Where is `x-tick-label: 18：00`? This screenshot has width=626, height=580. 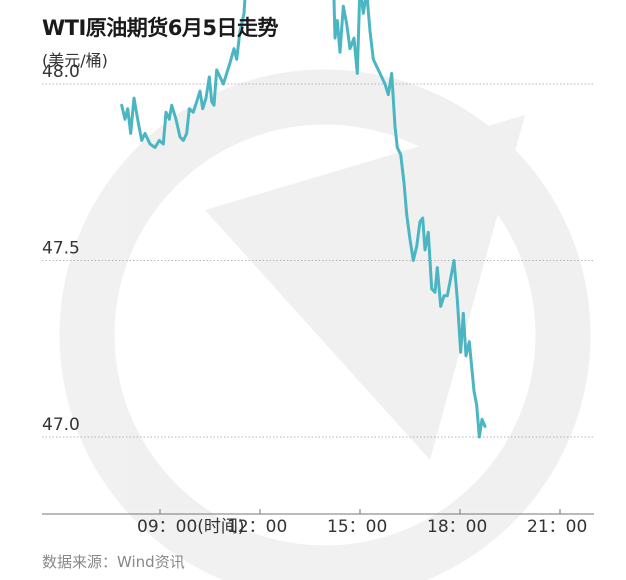 x-tick-label: 18：00 is located at coordinates (457, 527).